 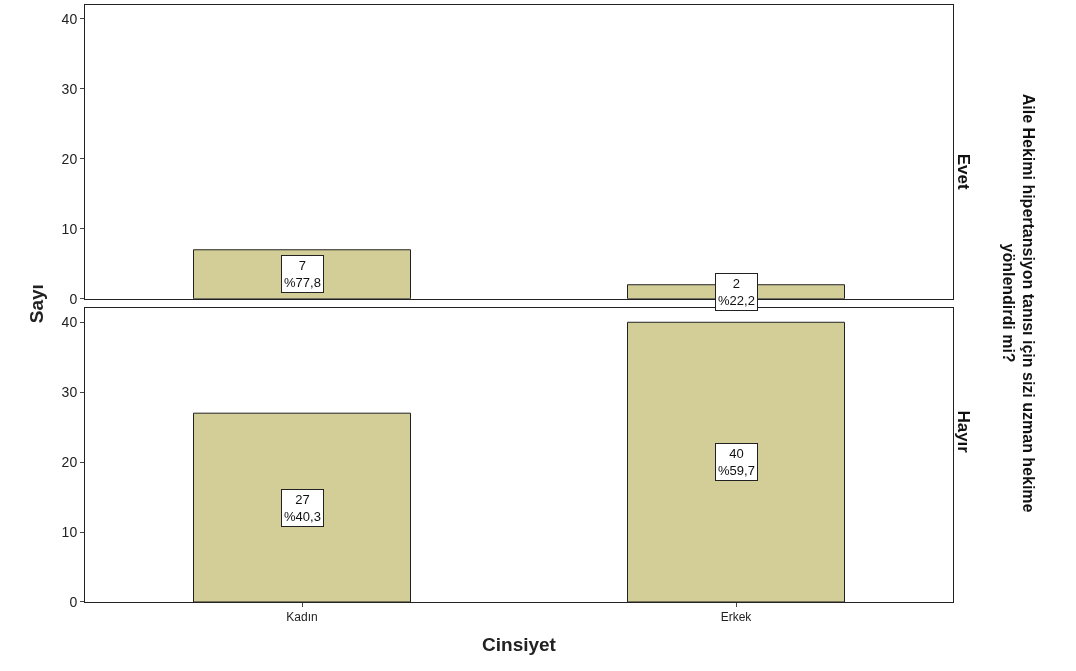 I want to click on data-label: 7 %77,8, so click(x=302, y=274).